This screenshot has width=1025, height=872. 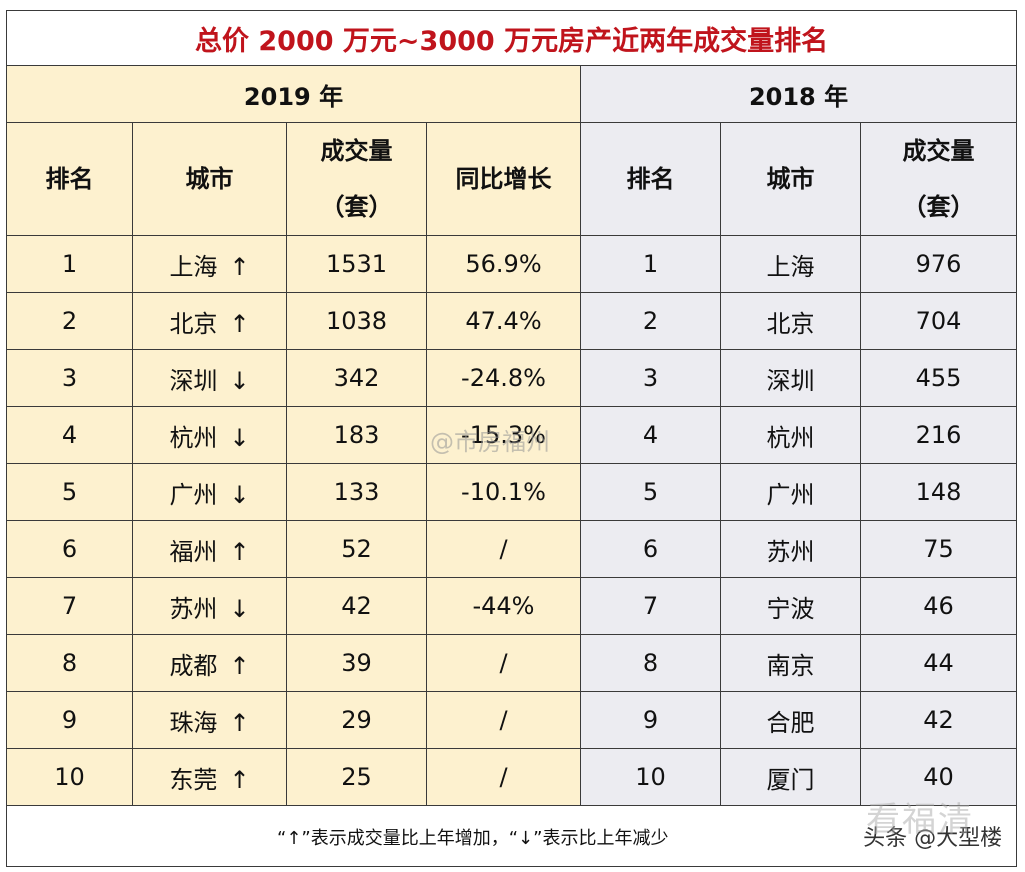 What do you see at coordinates (790, 321) in the screenshot?
I see `city-2018-cell: 北京` at bounding box center [790, 321].